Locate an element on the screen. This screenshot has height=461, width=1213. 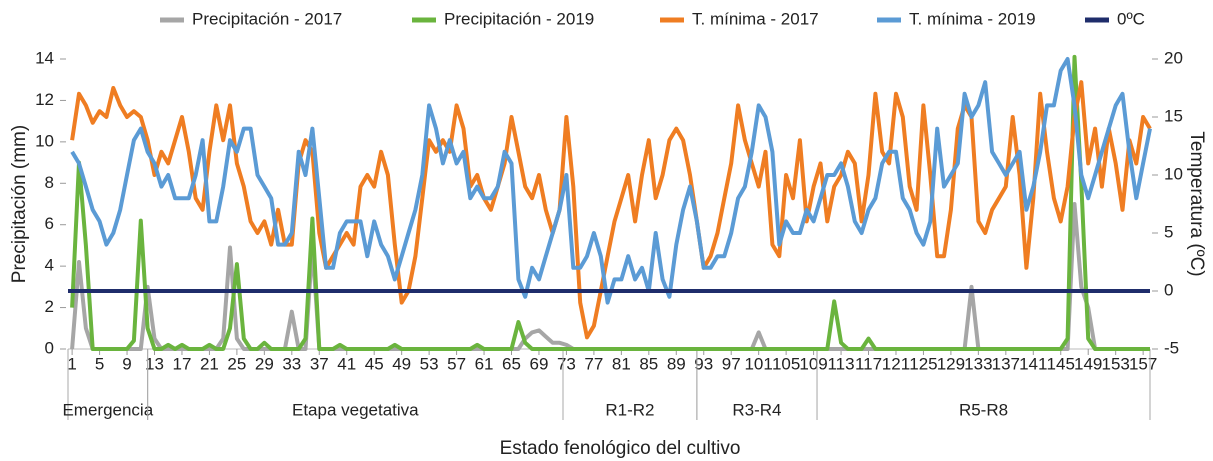
y-tick-label: 6 is located at coordinates (49, 223).